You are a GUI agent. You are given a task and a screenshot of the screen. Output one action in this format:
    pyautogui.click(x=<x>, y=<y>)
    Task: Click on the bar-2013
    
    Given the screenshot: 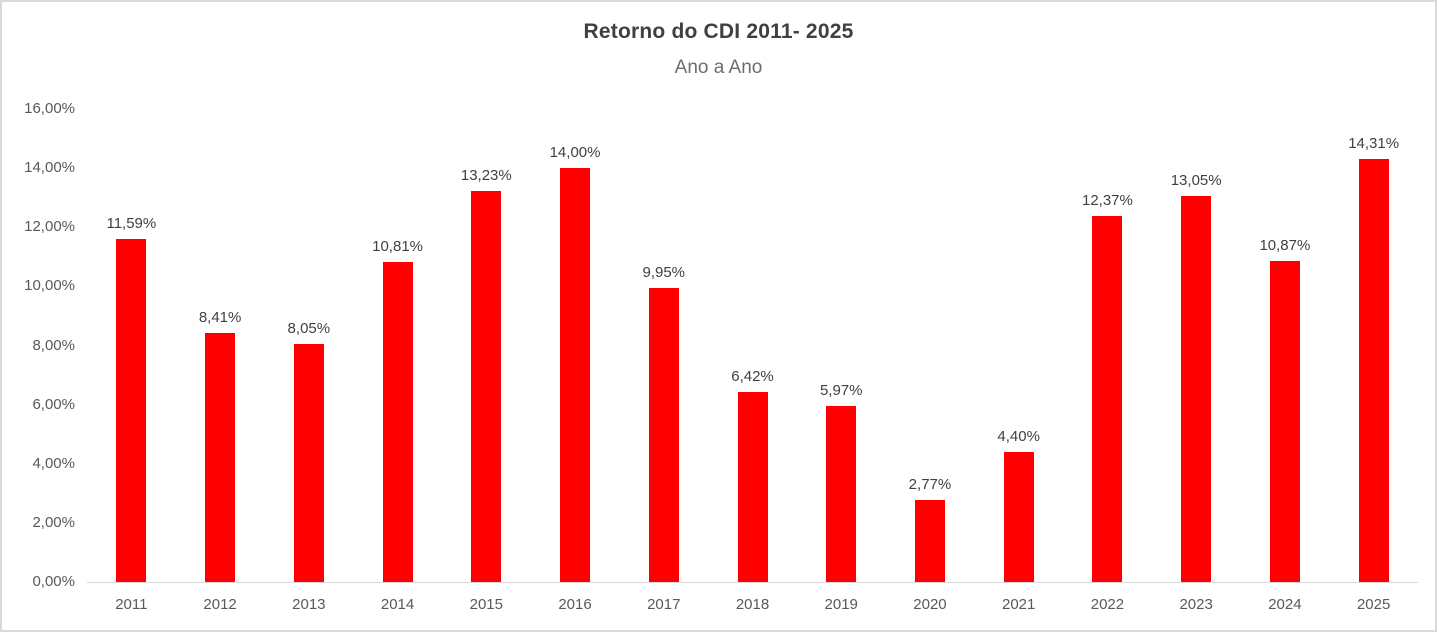 What is the action you would take?
    pyautogui.click(x=308, y=463)
    